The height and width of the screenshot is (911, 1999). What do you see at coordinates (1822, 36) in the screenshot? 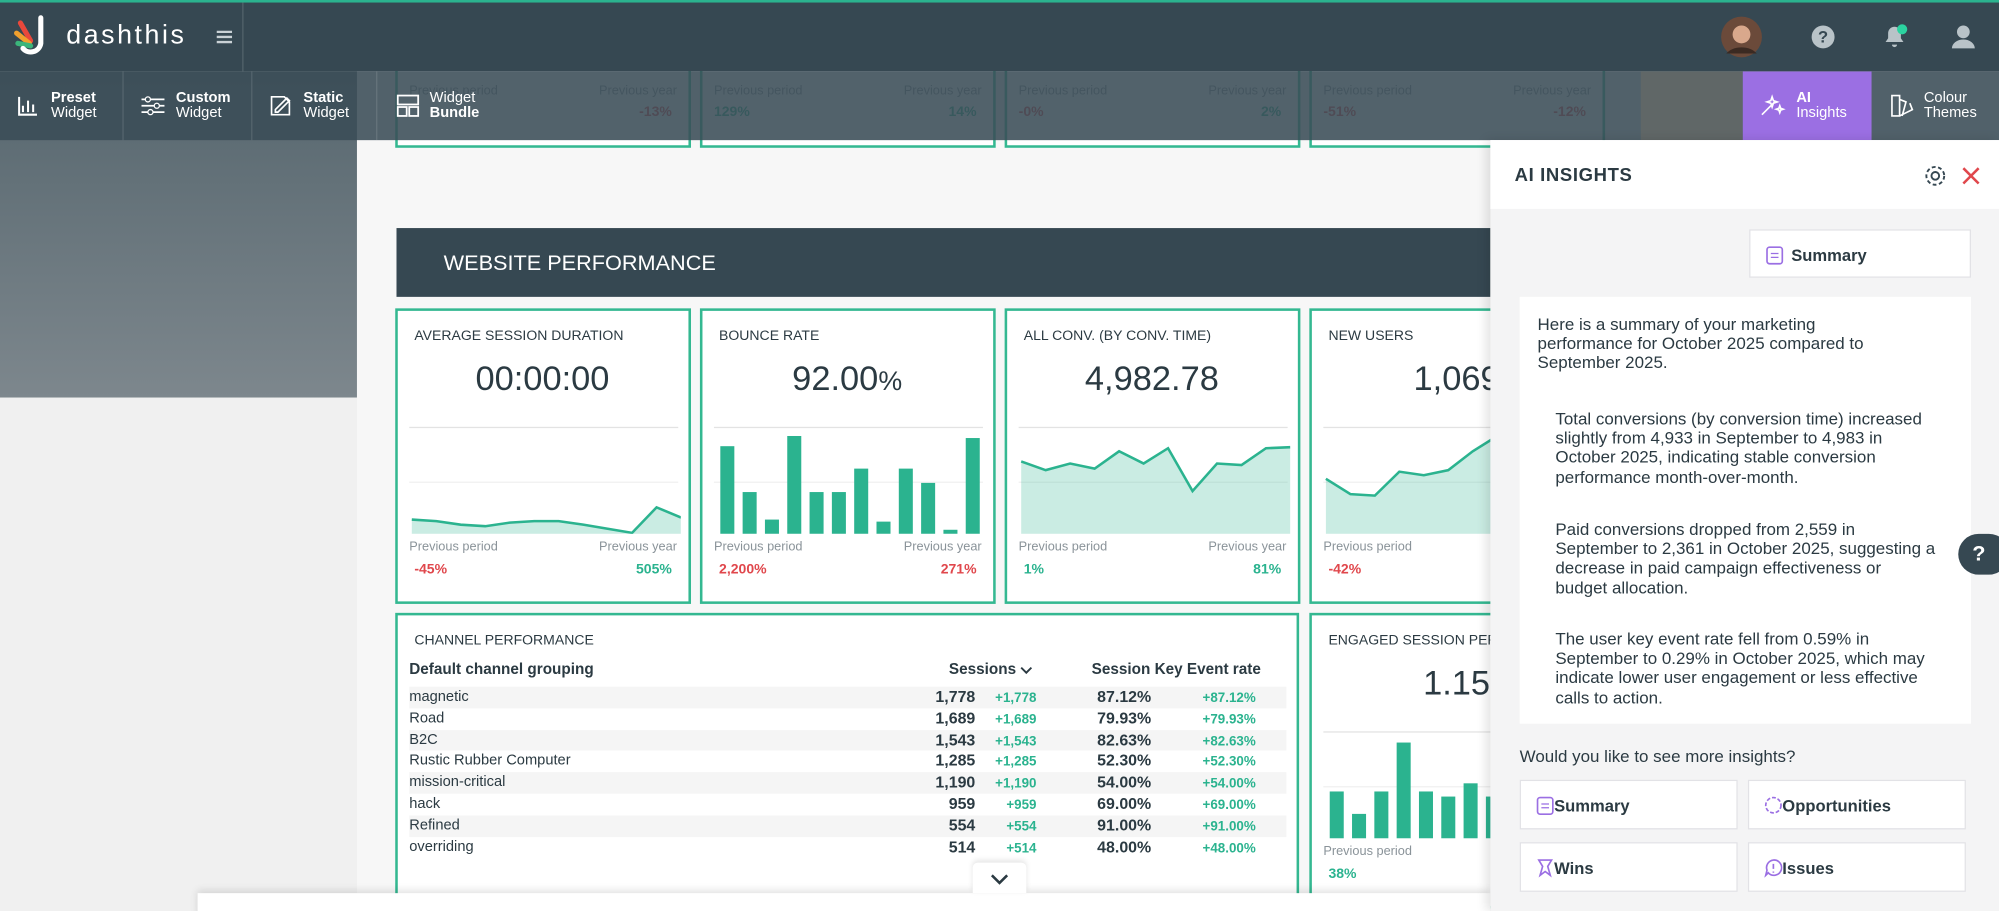
I see `help-icon: ?` at bounding box center [1822, 36].